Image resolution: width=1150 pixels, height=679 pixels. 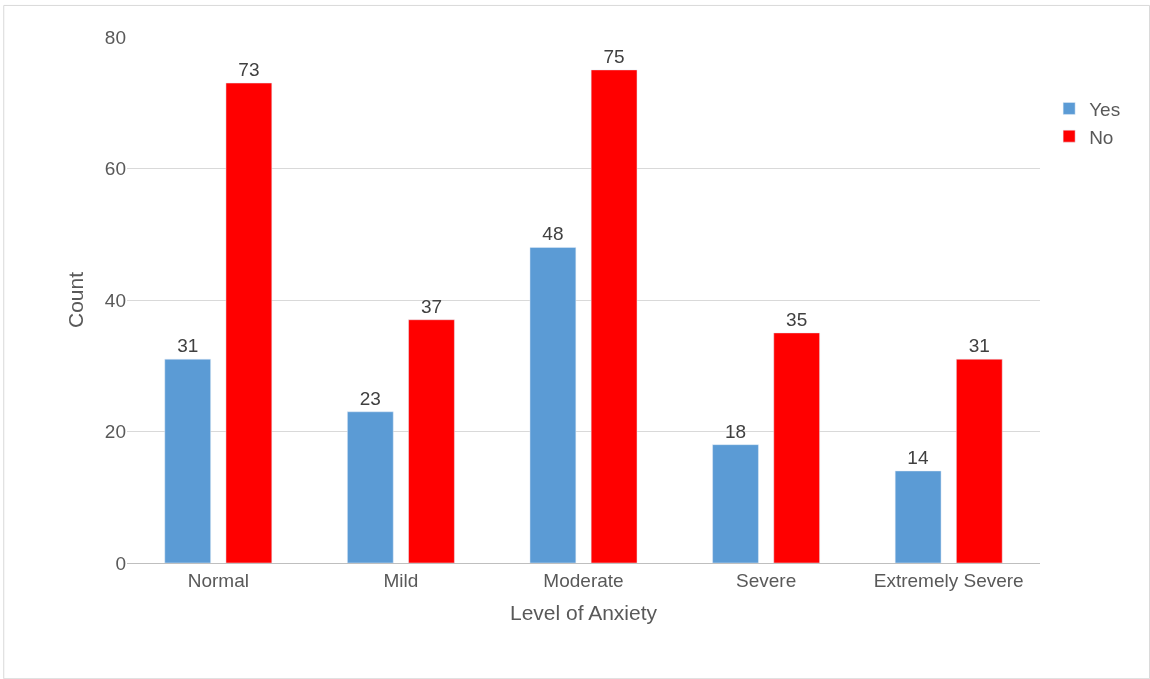 I want to click on y-tick-label: 40, so click(x=115, y=300).